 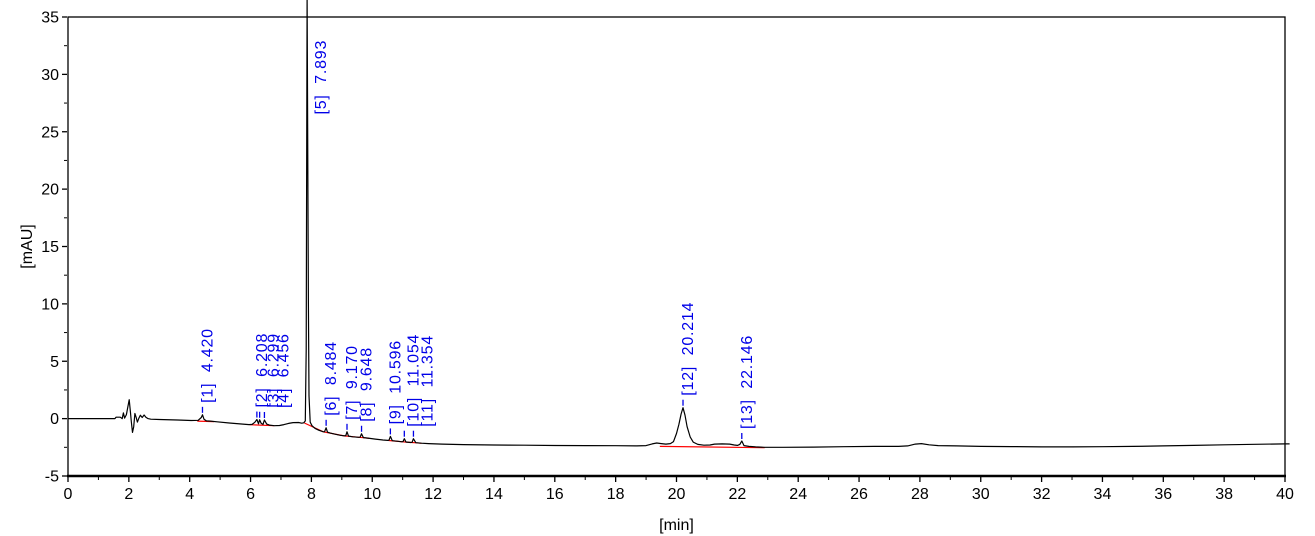 What do you see at coordinates (859, 494) in the screenshot?
I see `x-tick-label: 26` at bounding box center [859, 494].